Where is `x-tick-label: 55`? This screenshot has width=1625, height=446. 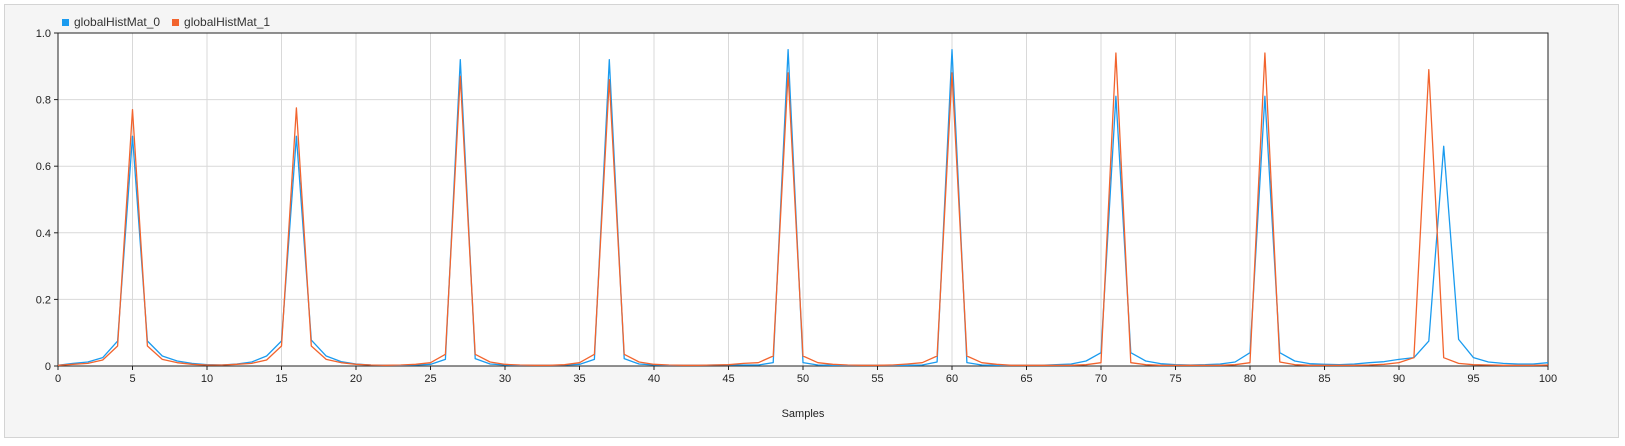
x-tick-label: 55 is located at coordinates (877, 379).